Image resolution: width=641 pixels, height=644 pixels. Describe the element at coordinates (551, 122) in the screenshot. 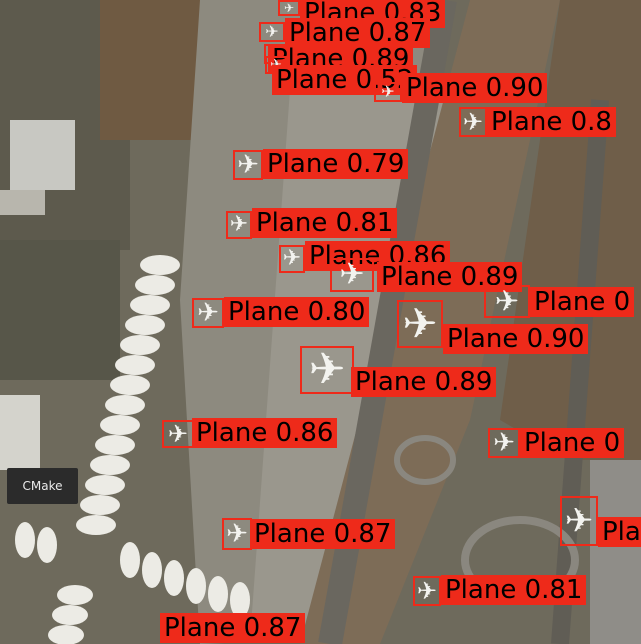

I see `detection-label: Plane 0.8` at that location.